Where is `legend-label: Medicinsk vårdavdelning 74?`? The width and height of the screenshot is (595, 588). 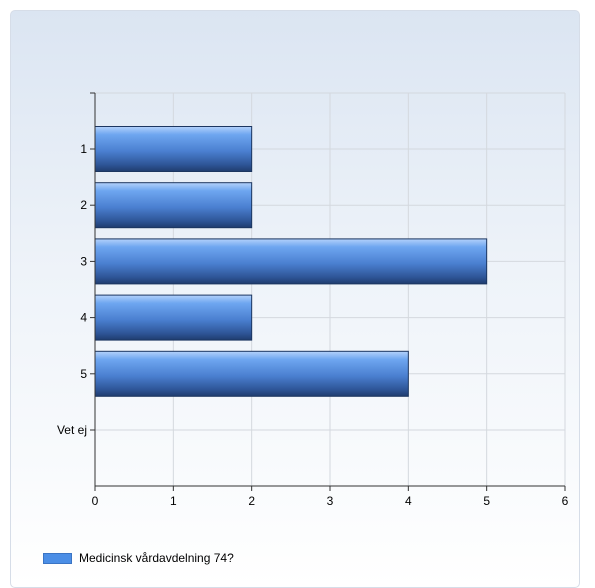
legend-label: Medicinsk vårdavdelning 74? is located at coordinates (156, 558).